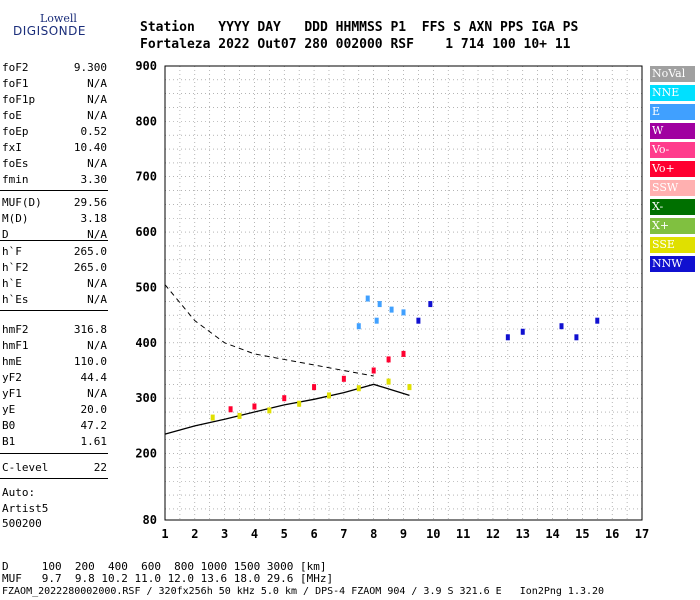 This screenshot has width=700, height=600. What do you see at coordinates (403, 534) in the screenshot?
I see `x-tick-label: 9` at bounding box center [403, 534].